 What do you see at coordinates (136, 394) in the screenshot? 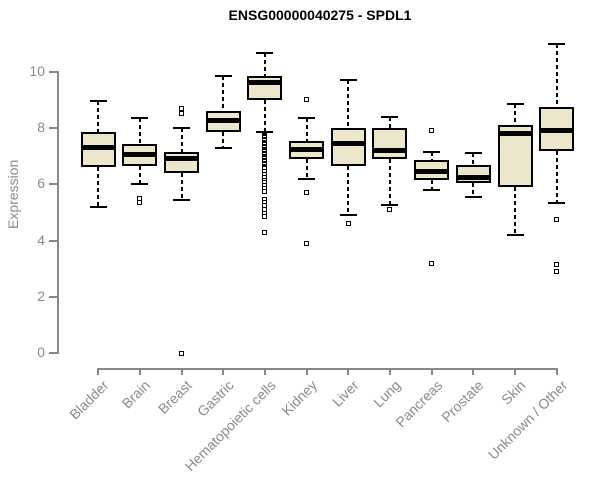
I see `x-axis-label: Brain` at bounding box center [136, 394].